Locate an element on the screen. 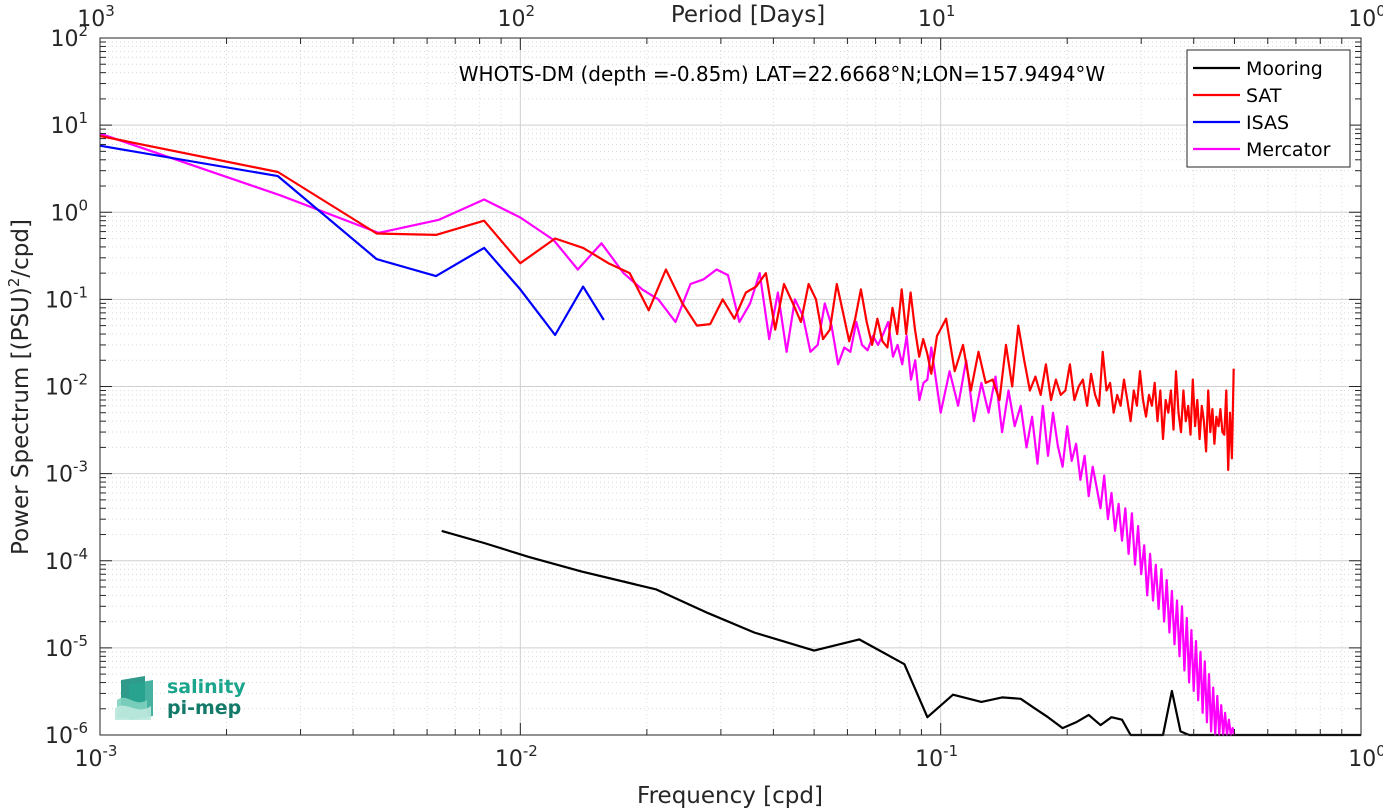  x2-tick-label: 10² is located at coordinates (517, 17).